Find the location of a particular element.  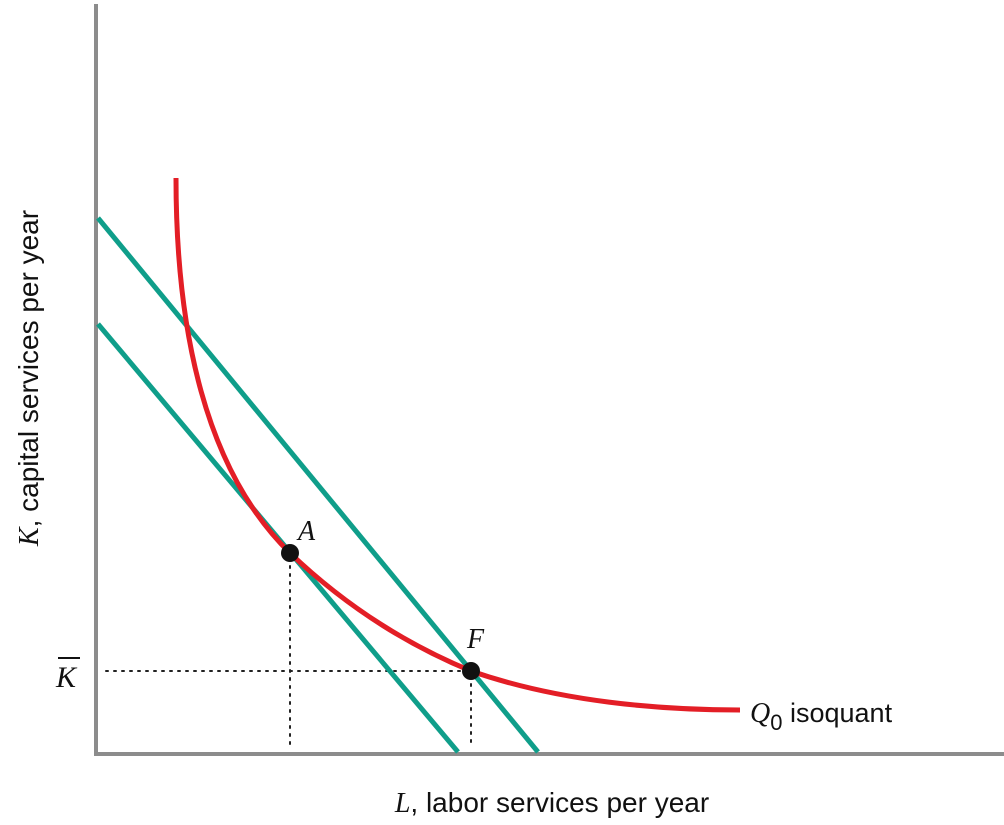

x-axis-label: L, labor services per year is located at coordinates (551, 803).